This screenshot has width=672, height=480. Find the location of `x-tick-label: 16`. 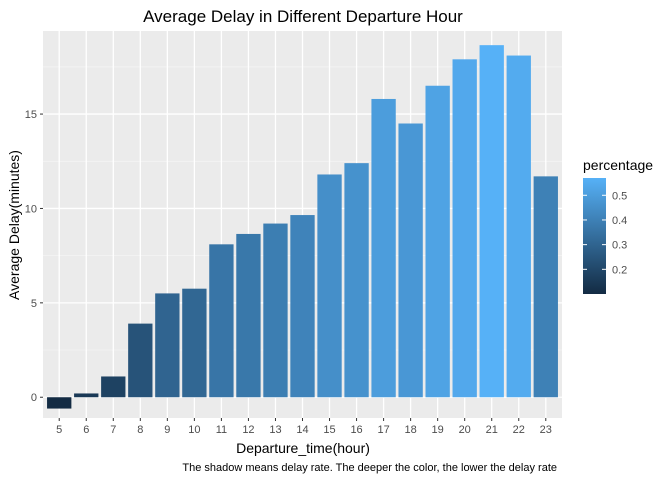

x-tick-label: 16 is located at coordinates (356, 430).